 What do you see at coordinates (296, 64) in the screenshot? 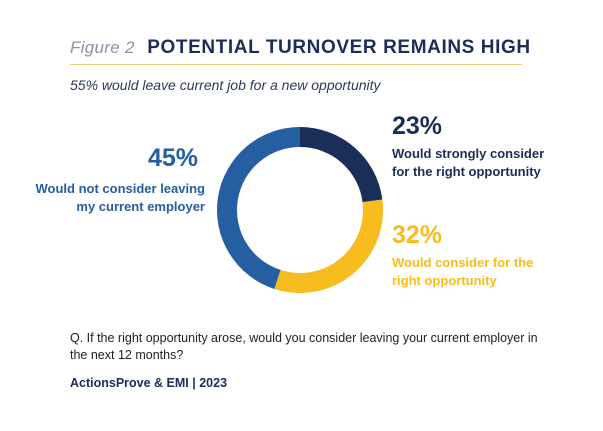
I see `title-divider` at bounding box center [296, 64].